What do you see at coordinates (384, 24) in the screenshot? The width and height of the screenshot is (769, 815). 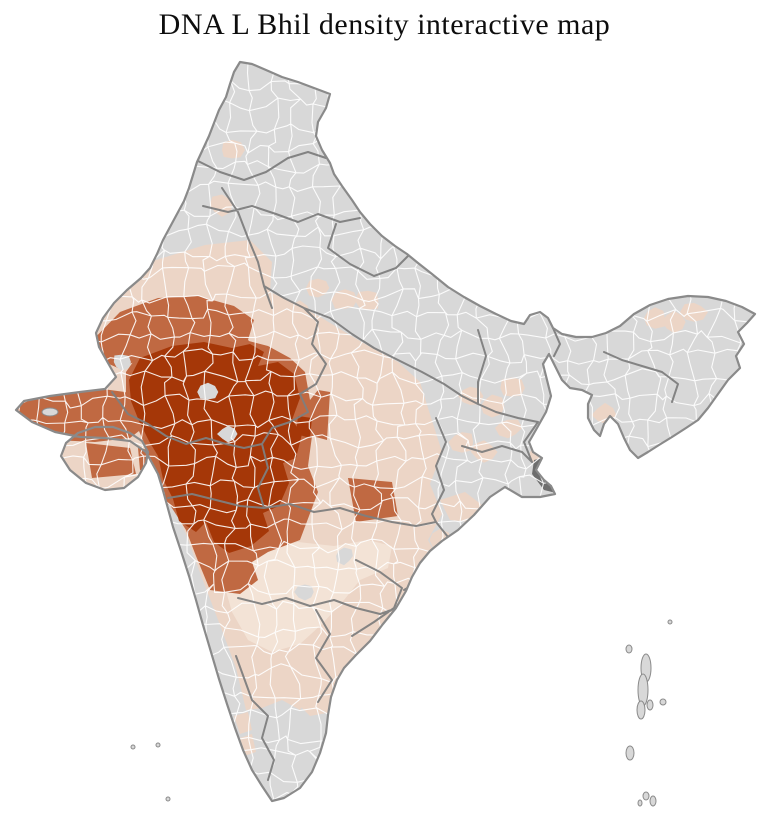 I see `map-title: DNA L Bhil density interactive map` at bounding box center [384, 24].